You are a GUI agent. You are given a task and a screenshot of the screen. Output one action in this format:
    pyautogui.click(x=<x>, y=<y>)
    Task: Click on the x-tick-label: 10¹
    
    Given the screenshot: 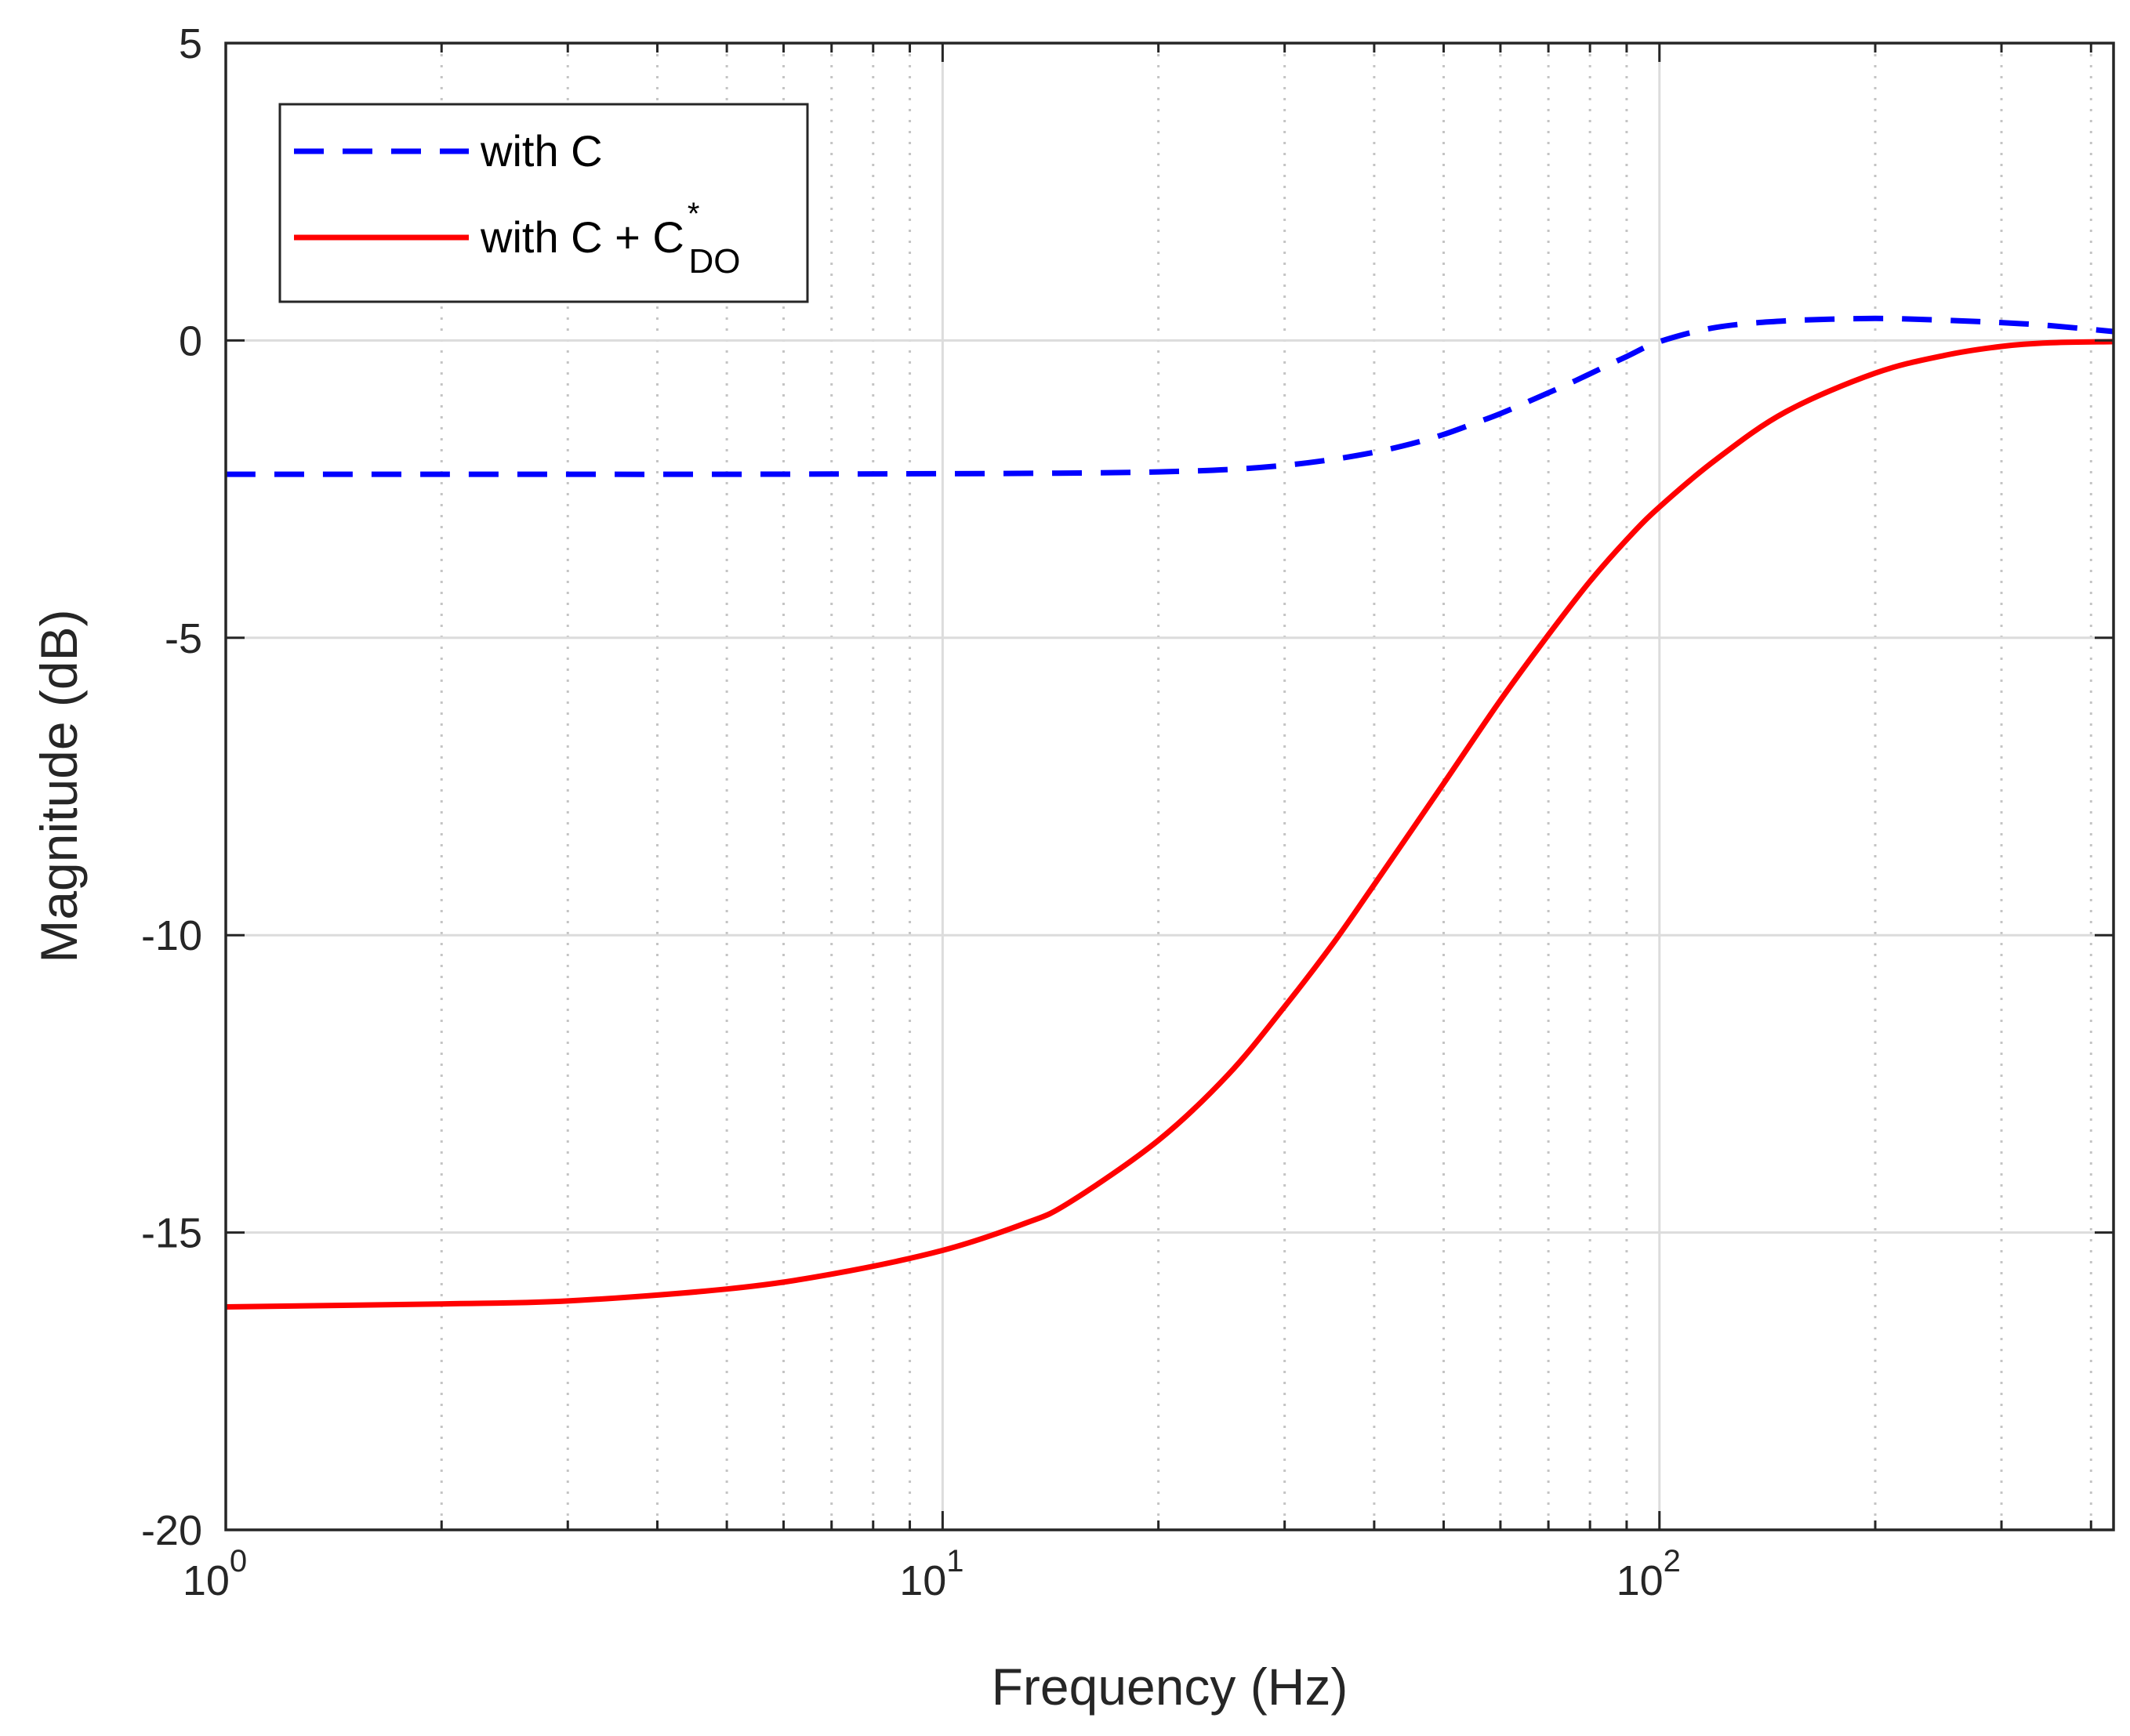 What is the action you would take?
    pyautogui.click(x=931, y=1574)
    